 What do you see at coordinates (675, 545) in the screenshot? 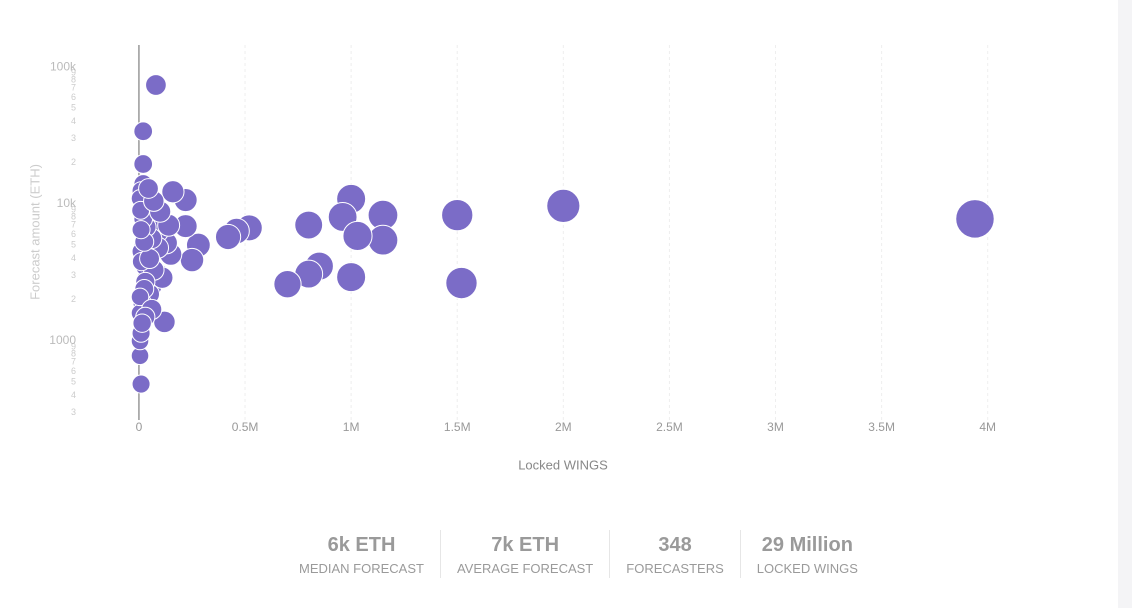
I see `stat-value: 348` at bounding box center [675, 545].